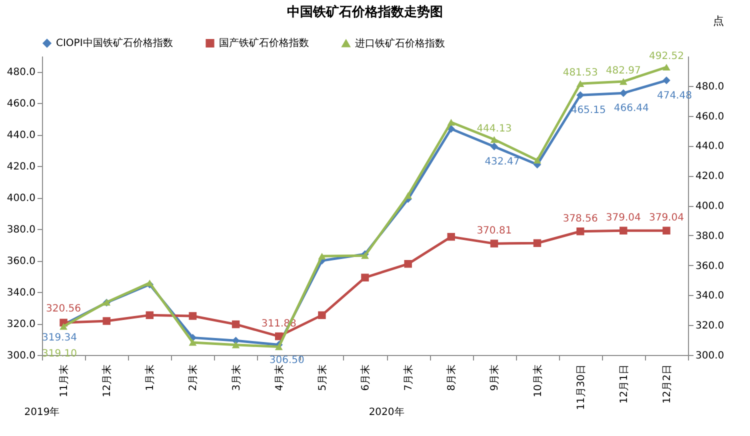 The height and width of the screenshot is (436, 750). Describe the element at coordinates (21, 293) in the screenshot. I see `y-tick-label: 340.0` at that location.